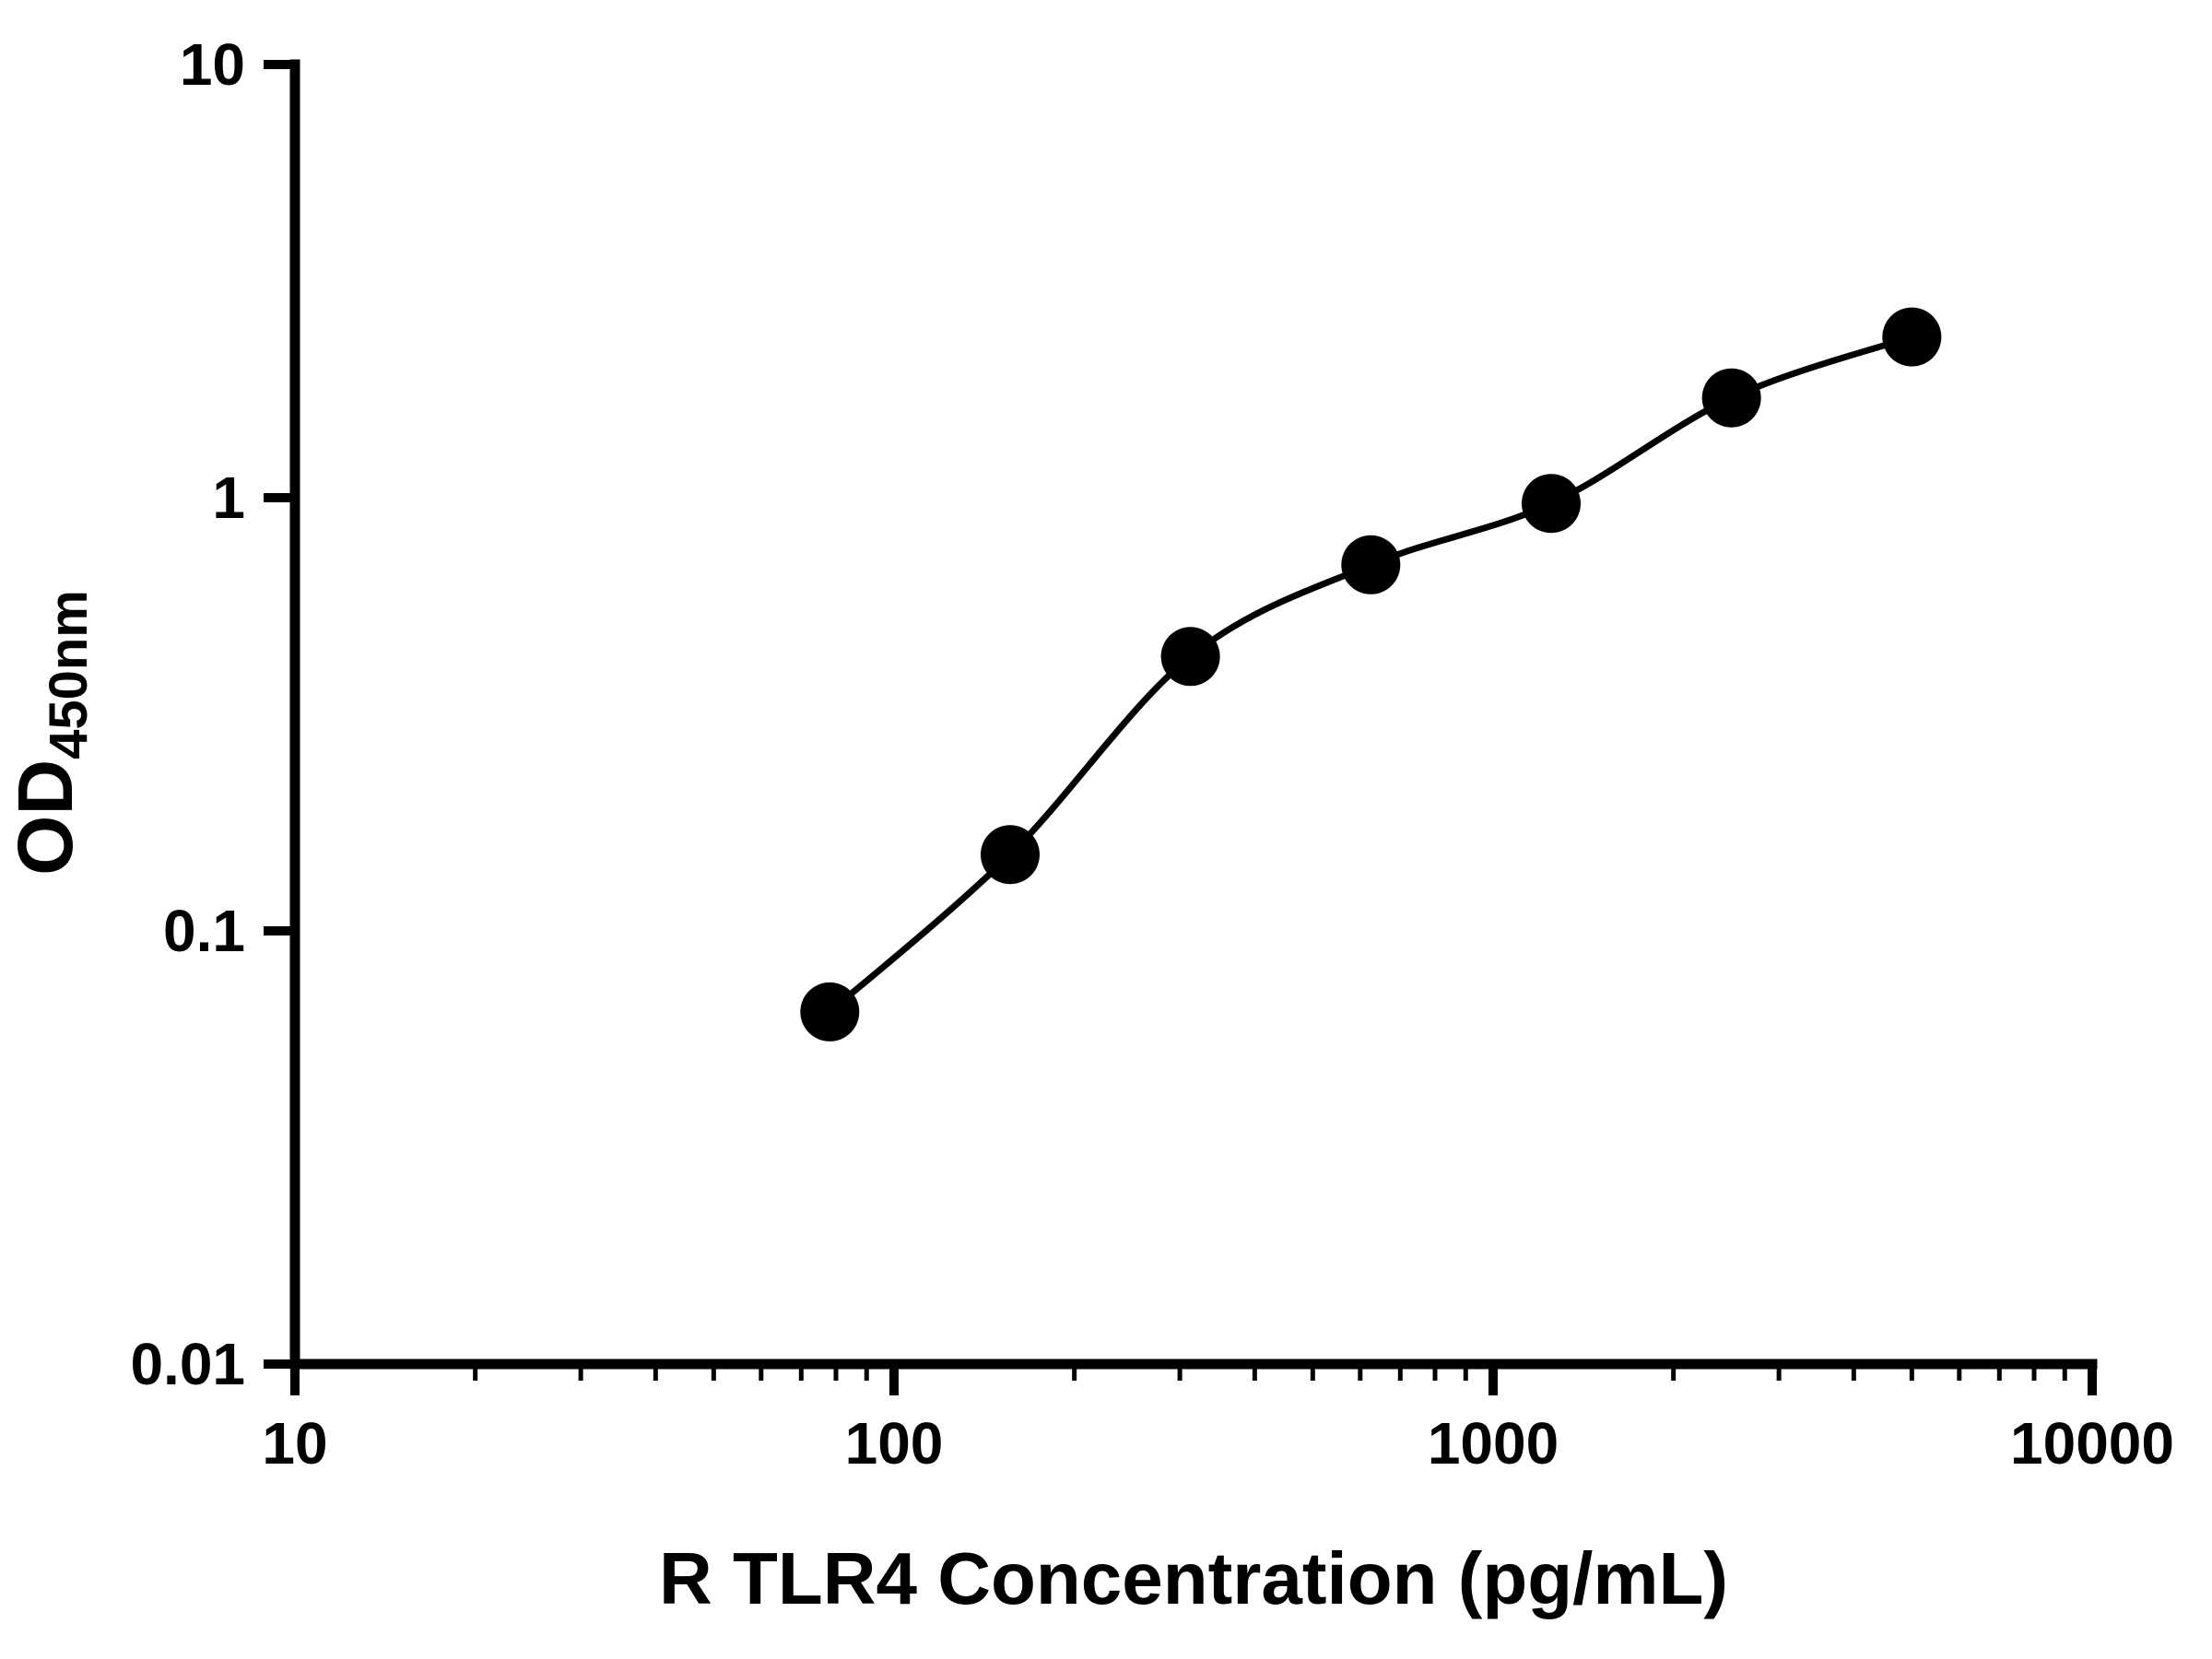 This screenshot has height=1659, width=2212. I want to click on x-tick-label: 10, so click(294, 1443).